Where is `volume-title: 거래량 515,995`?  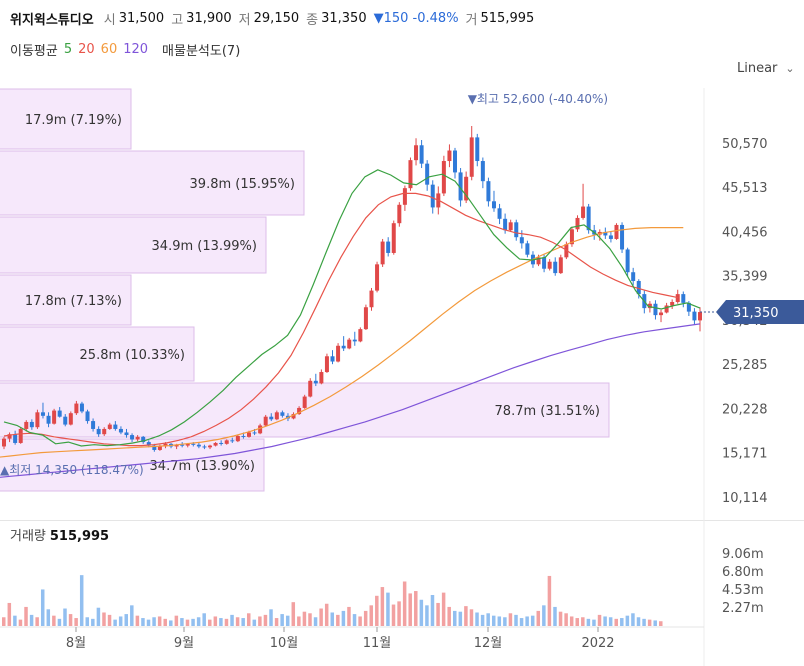
volume-title: 거래량 515,995 is located at coordinates (59, 534).